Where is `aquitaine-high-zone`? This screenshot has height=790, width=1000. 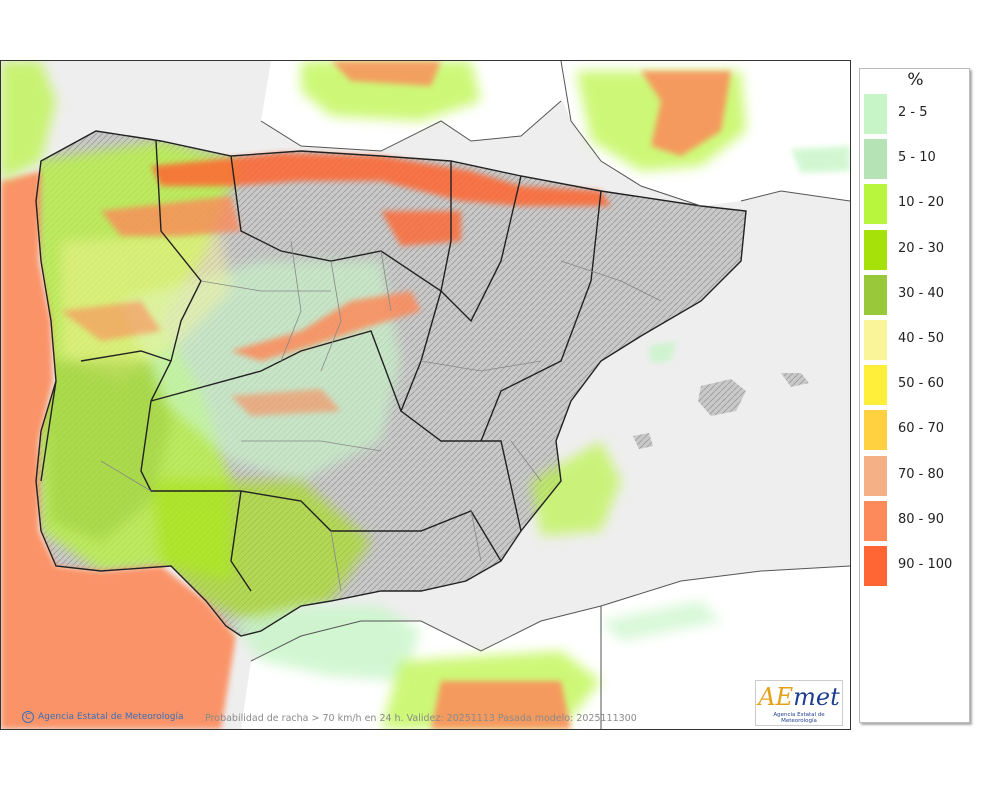
aquitaine-high-zone is located at coordinates (386, 73).